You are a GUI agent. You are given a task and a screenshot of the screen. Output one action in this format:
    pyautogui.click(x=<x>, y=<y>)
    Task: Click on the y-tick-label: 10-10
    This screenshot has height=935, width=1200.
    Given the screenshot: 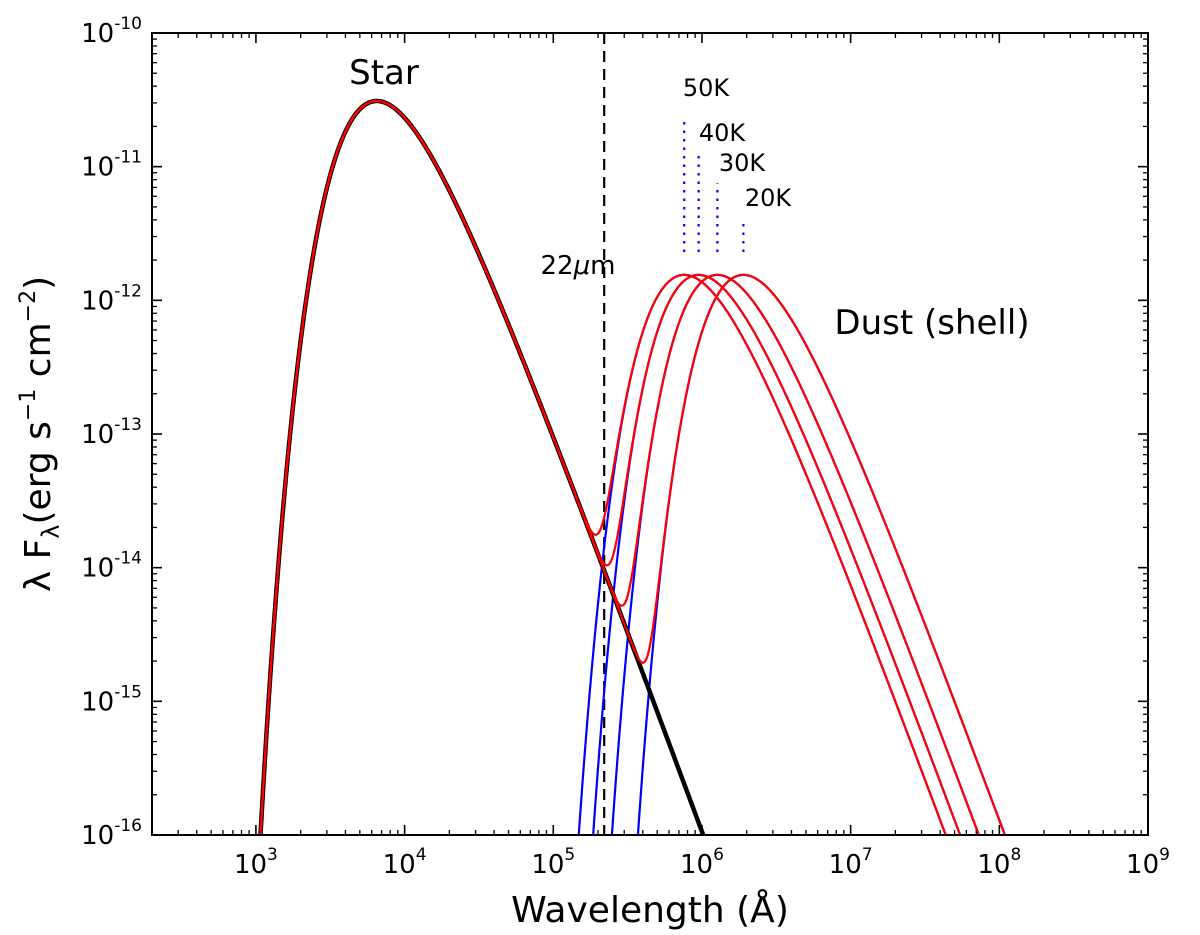 What is the action you would take?
    pyautogui.click(x=111, y=31)
    